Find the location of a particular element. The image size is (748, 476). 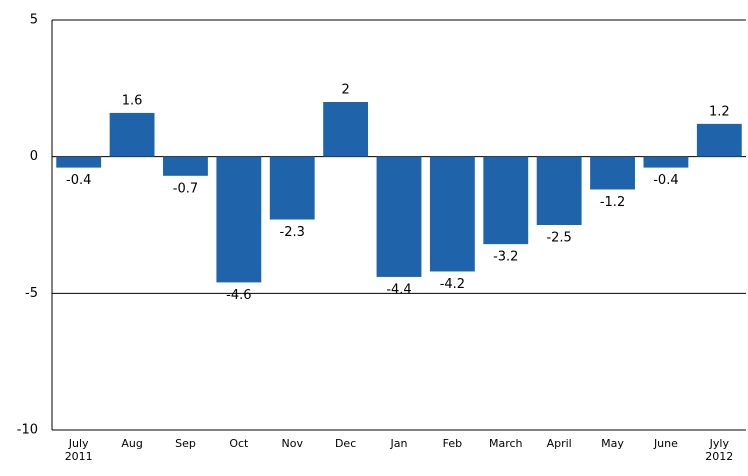

value-label: -0.7 is located at coordinates (185, 188).